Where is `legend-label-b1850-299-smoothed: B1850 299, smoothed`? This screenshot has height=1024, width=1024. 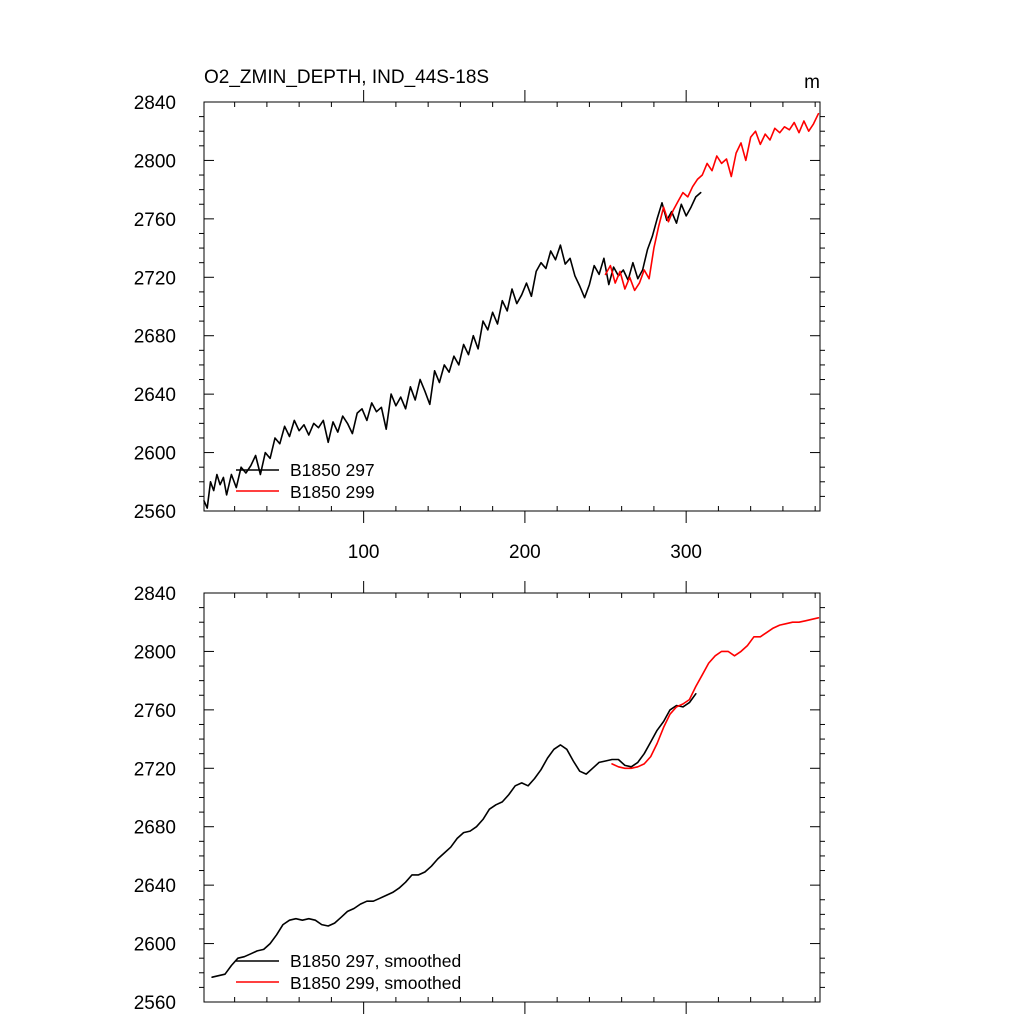
legend-label-b1850-299-smoothed: B1850 299, smoothed is located at coordinates (375, 983).